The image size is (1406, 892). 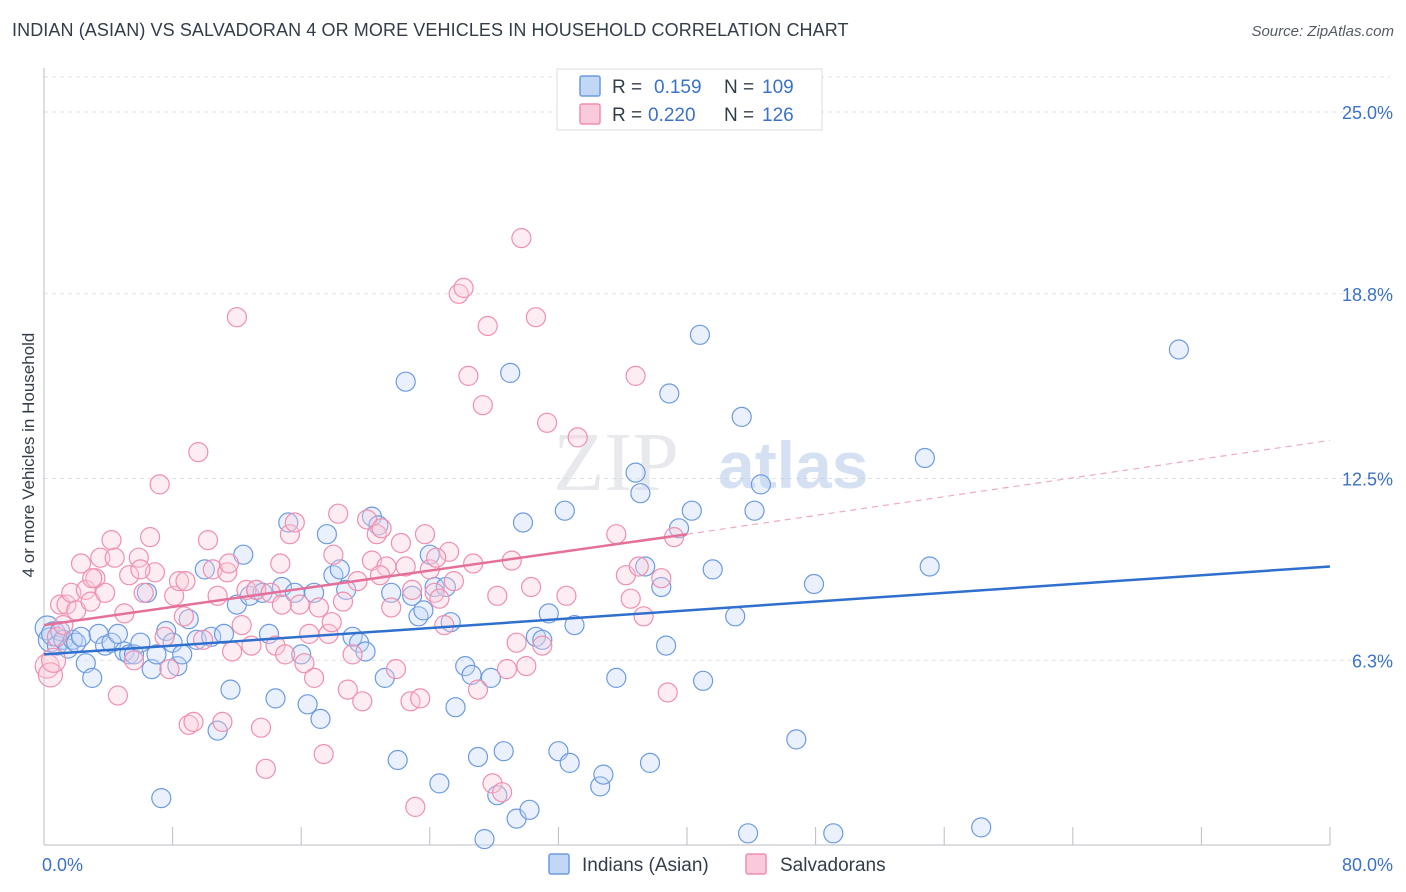 What do you see at coordinates (1367, 295) in the screenshot?
I see `y-tick-label-2: 18.8%` at bounding box center [1367, 295].